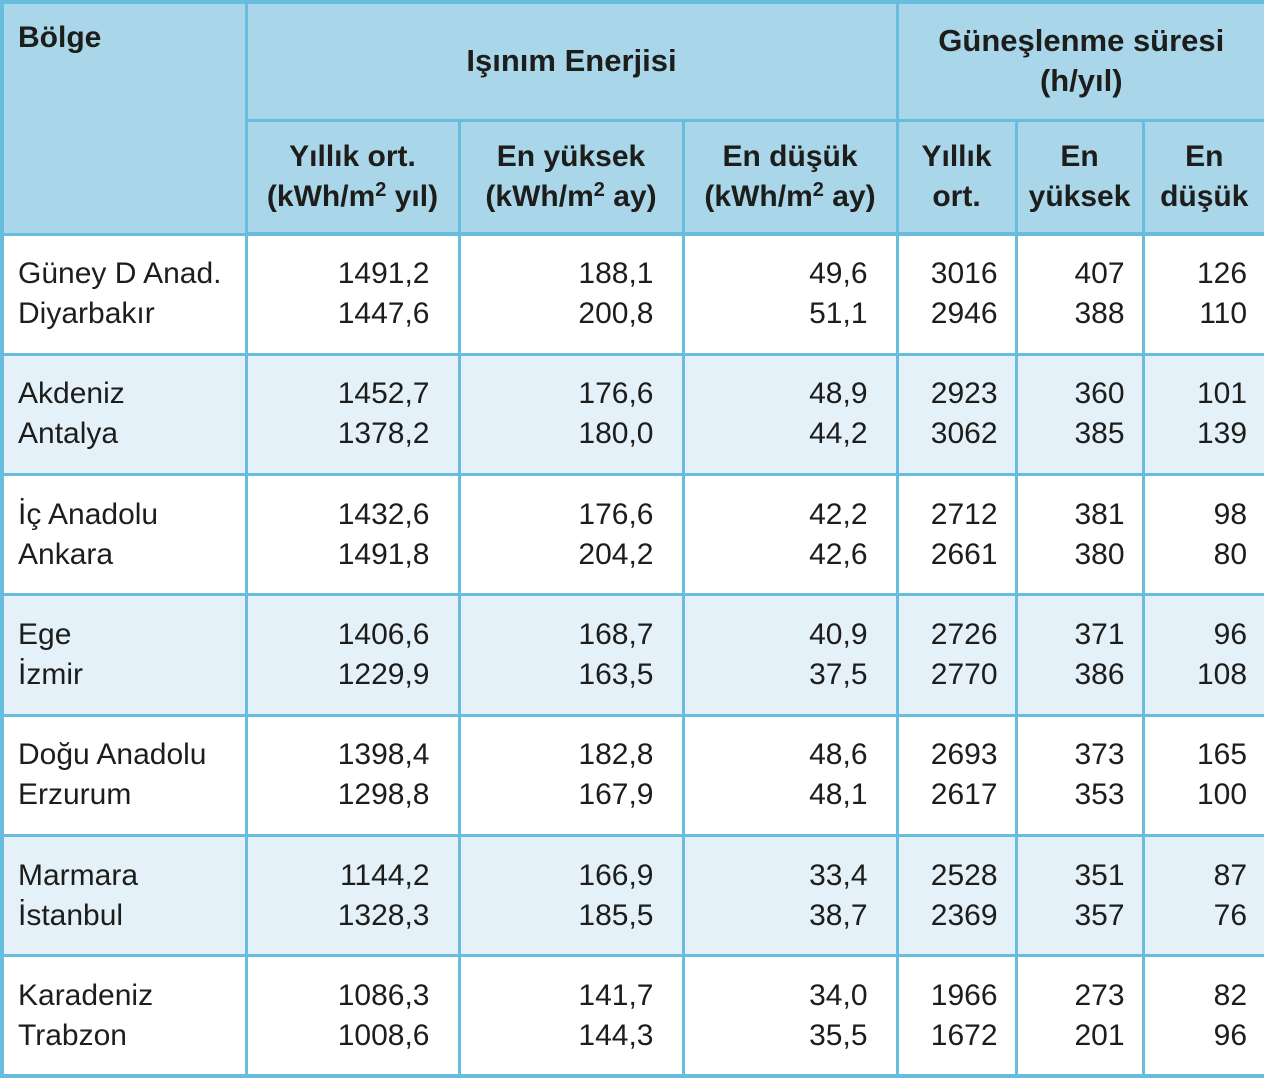 The image size is (1264, 1078). What do you see at coordinates (616, 1035) in the screenshot?
I see `city-value: 144,3` at bounding box center [616, 1035].